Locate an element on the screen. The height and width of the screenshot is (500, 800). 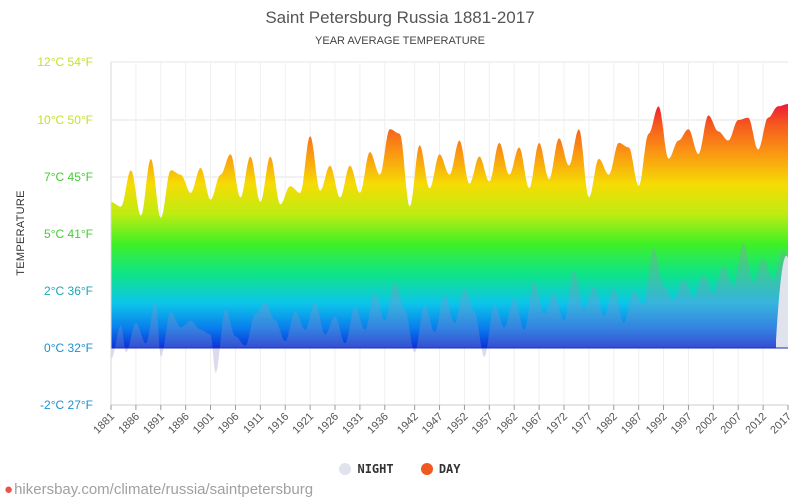
x-tick-label: 1987 is located at coordinates (632, 424).